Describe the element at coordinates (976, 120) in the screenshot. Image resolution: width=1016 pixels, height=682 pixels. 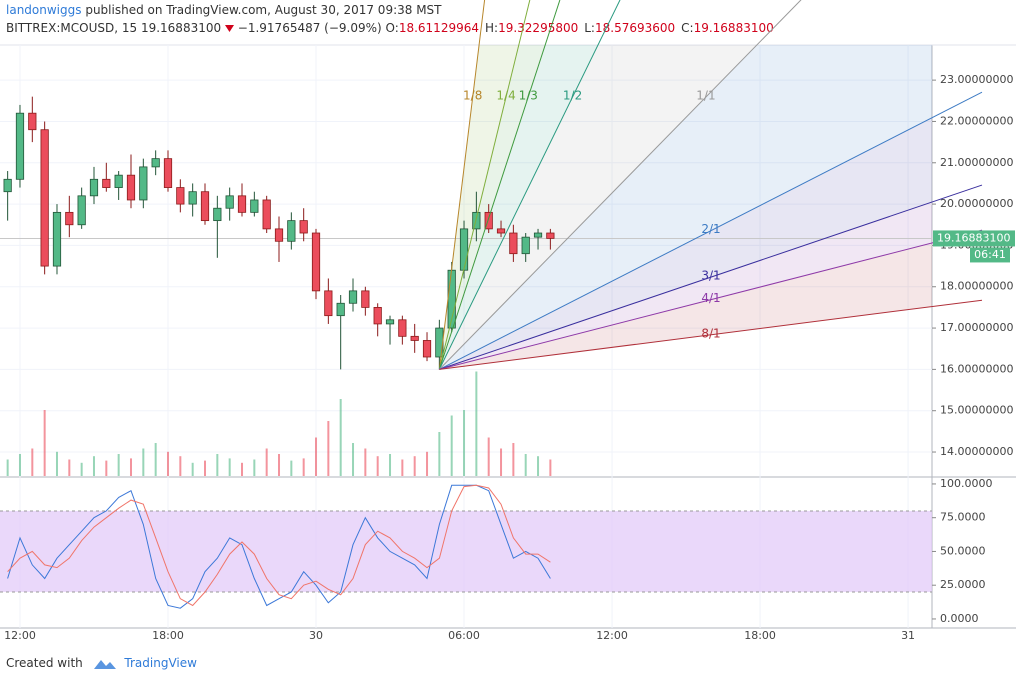
I see `y-tick-label: 22.00000000` at that location.